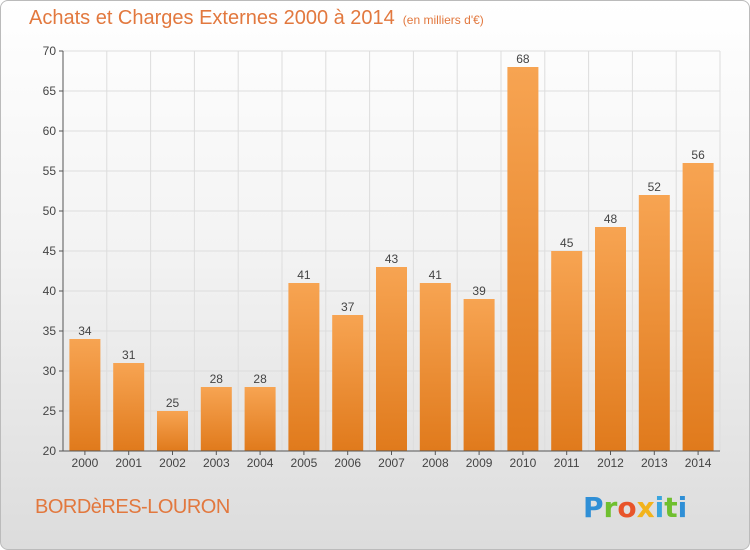 Image resolution: width=750 pixels, height=550 pixels. What do you see at coordinates (50, 171) in the screenshot?
I see `y-tick-label: 55` at bounding box center [50, 171].